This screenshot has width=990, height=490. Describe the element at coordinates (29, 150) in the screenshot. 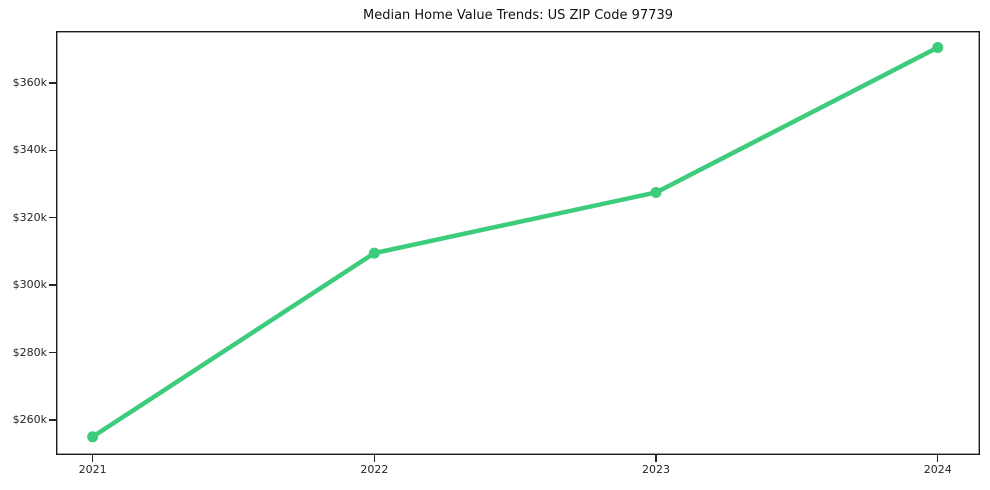

I see `y-tick-label: $340k` at that location.